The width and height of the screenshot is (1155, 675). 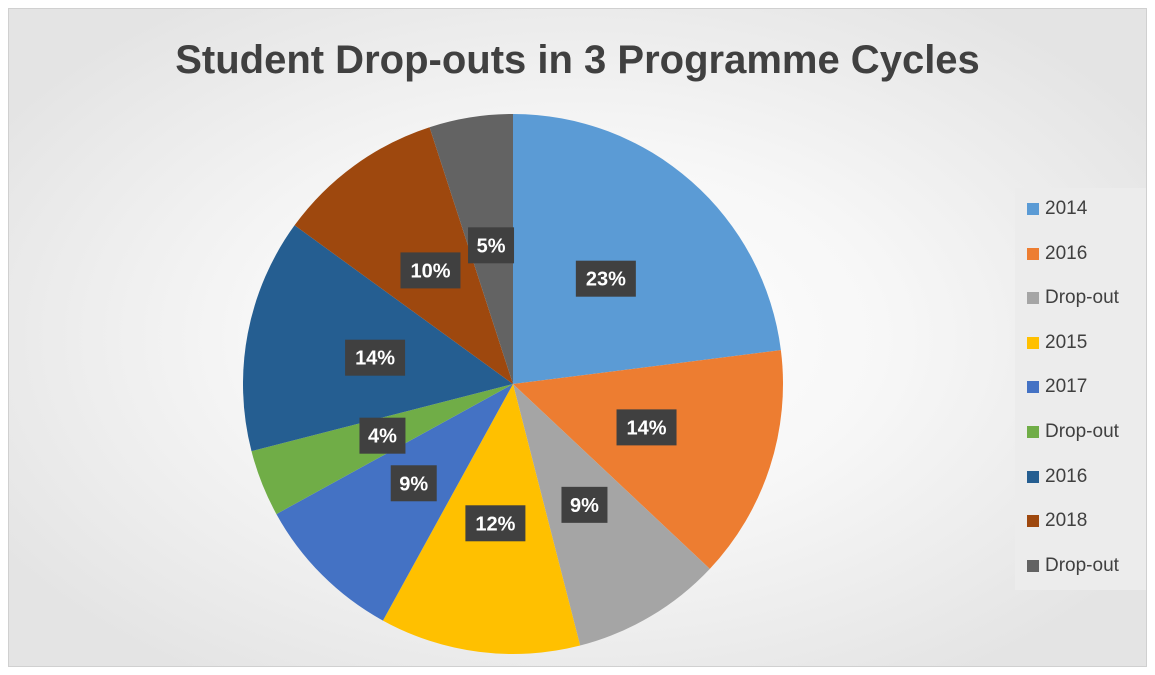 I want to click on data-label: 5%, so click(x=491, y=245).